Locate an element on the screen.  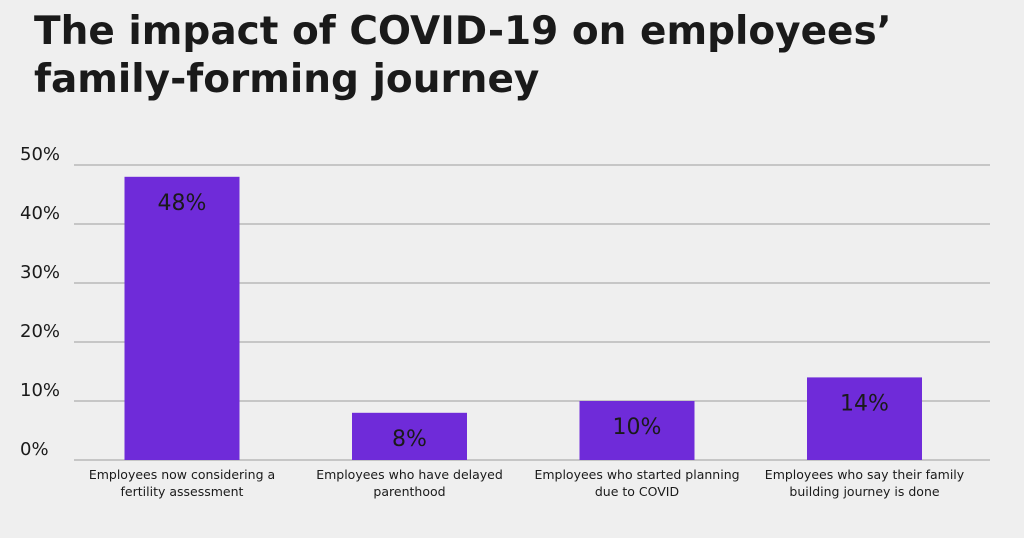
category-label-line: Employees who started planning is located at coordinates (637, 474).